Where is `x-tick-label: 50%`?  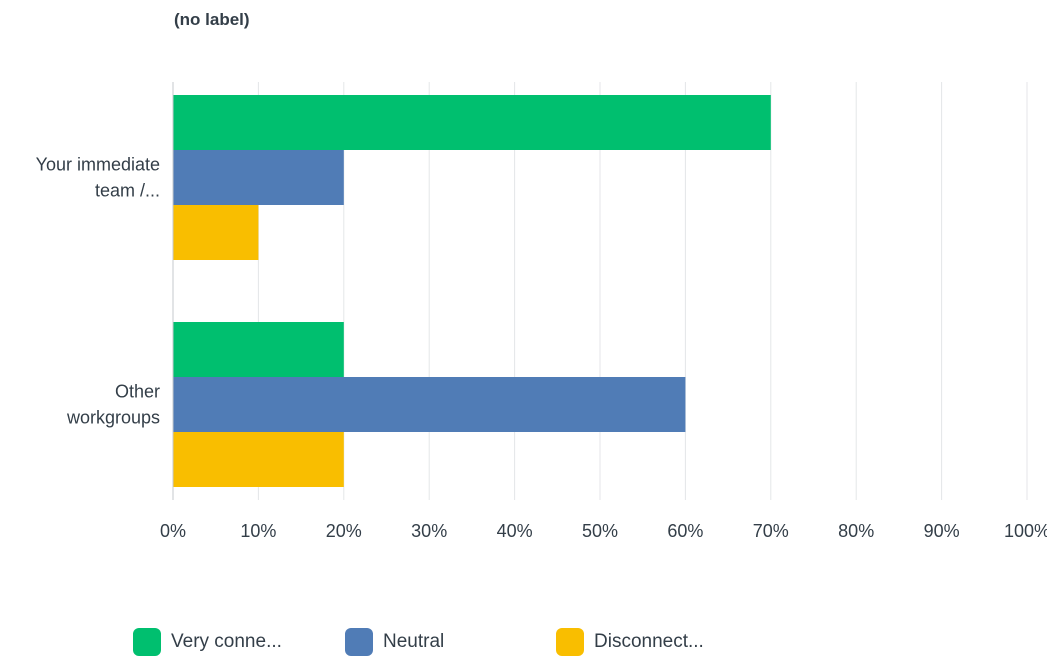 x-tick-label: 50% is located at coordinates (600, 531).